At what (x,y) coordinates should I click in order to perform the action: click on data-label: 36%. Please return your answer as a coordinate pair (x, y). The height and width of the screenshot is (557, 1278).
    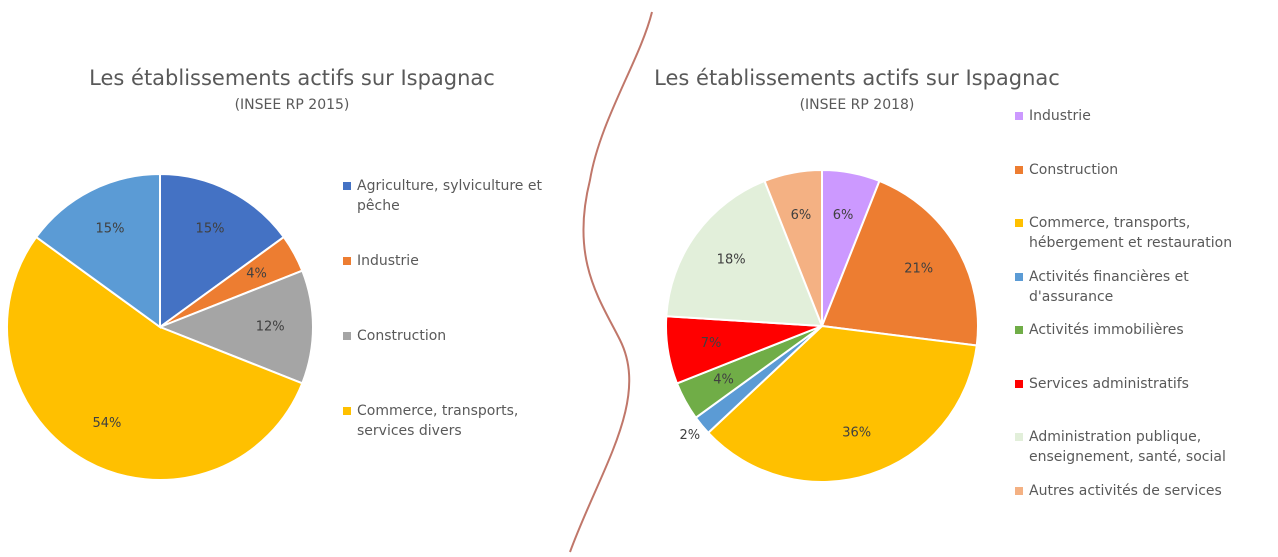
    Looking at the image, I should click on (856, 432).